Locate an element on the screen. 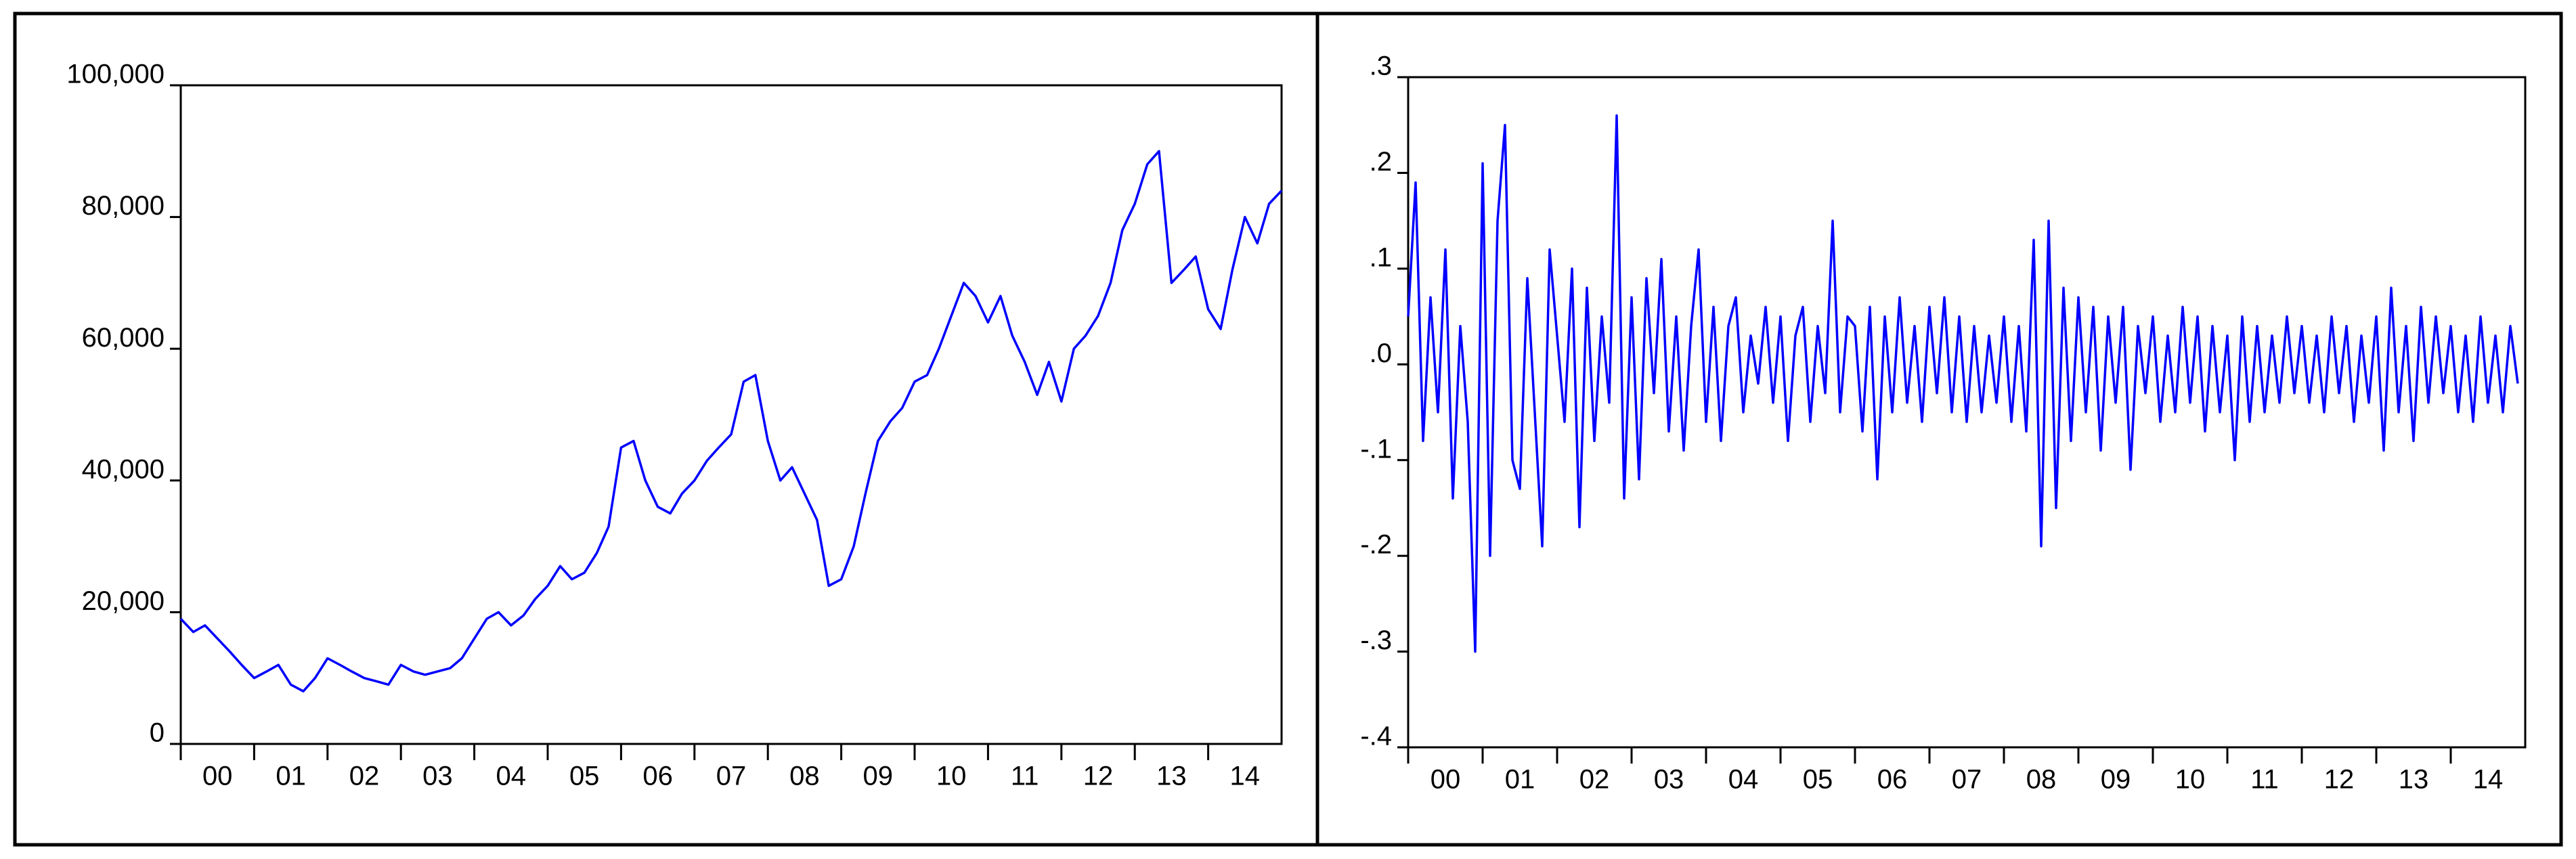 This screenshot has height=859, width=2576. y-tick-label: -.2 is located at coordinates (1376, 545).